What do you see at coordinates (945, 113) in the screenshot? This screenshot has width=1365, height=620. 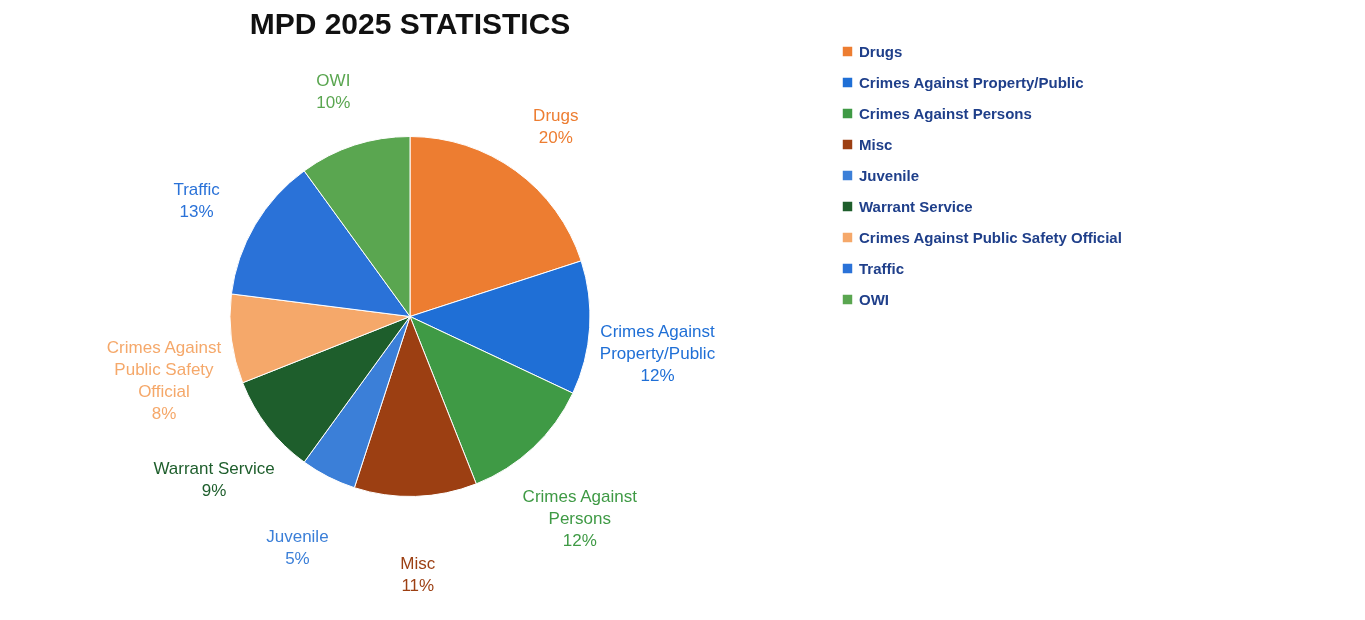 I see `legend-label: Crimes Against Persons` at bounding box center [945, 113].